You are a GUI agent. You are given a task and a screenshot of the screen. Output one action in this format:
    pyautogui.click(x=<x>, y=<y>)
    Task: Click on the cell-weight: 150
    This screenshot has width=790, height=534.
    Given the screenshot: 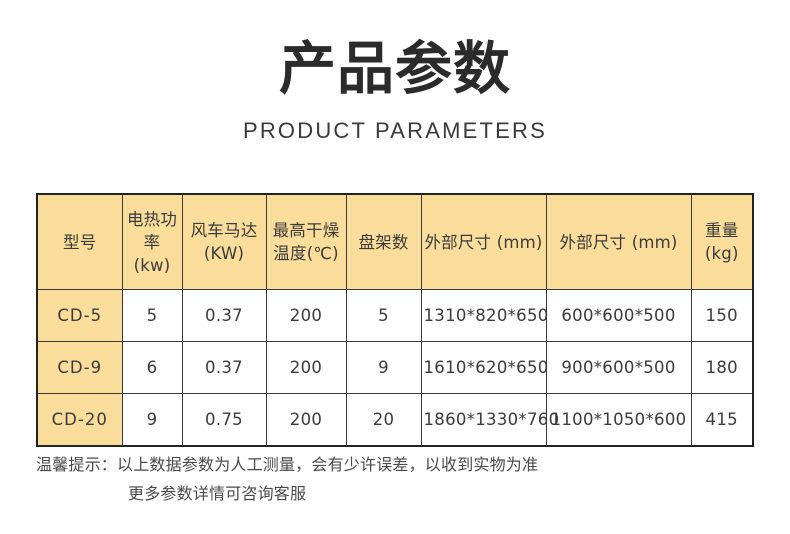 What is the action you would take?
    pyautogui.click(x=722, y=315)
    